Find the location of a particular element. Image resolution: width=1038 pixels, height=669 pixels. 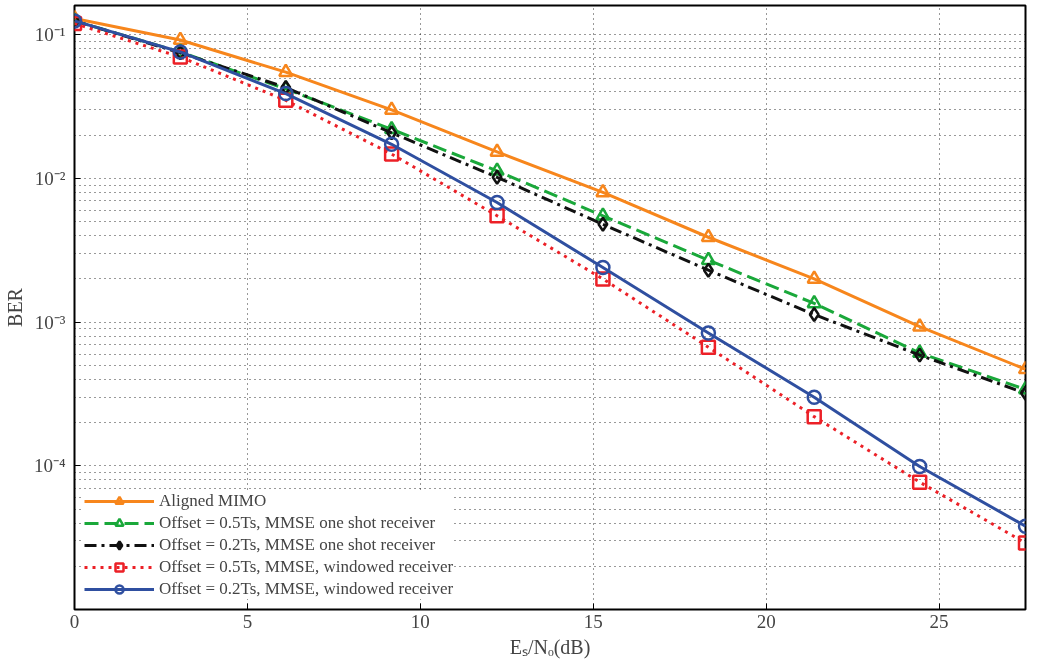

x-axis-title: Eₛ/Nₒ(dB) is located at coordinates (550, 647).